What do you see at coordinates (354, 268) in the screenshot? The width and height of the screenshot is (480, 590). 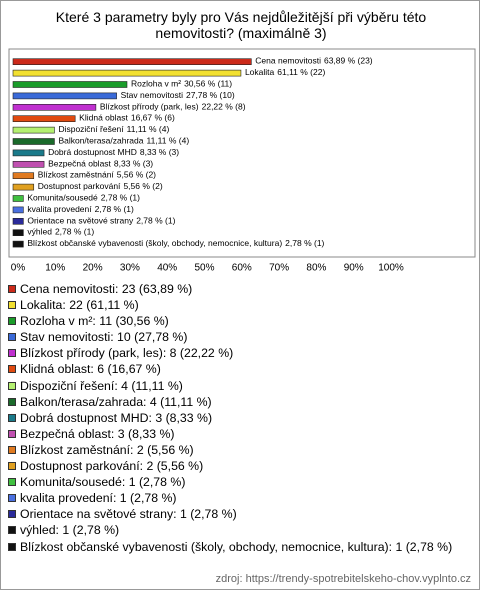 I see `x-tick-label: 90%` at bounding box center [354, 268].